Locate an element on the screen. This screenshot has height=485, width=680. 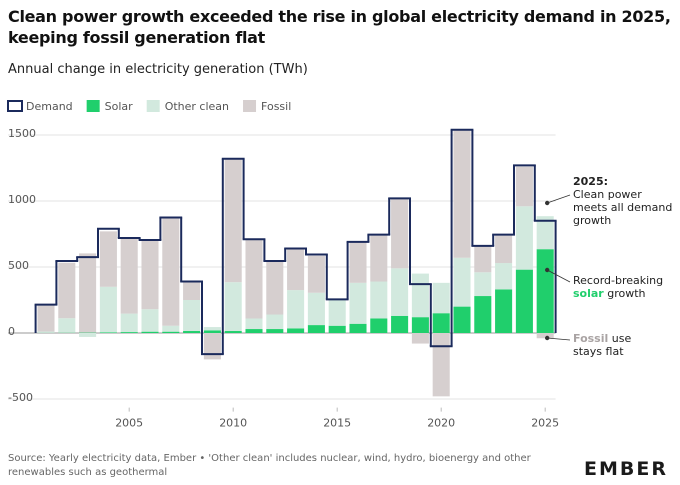
y-tick-label: 500 is located at coordinates (18, 265).